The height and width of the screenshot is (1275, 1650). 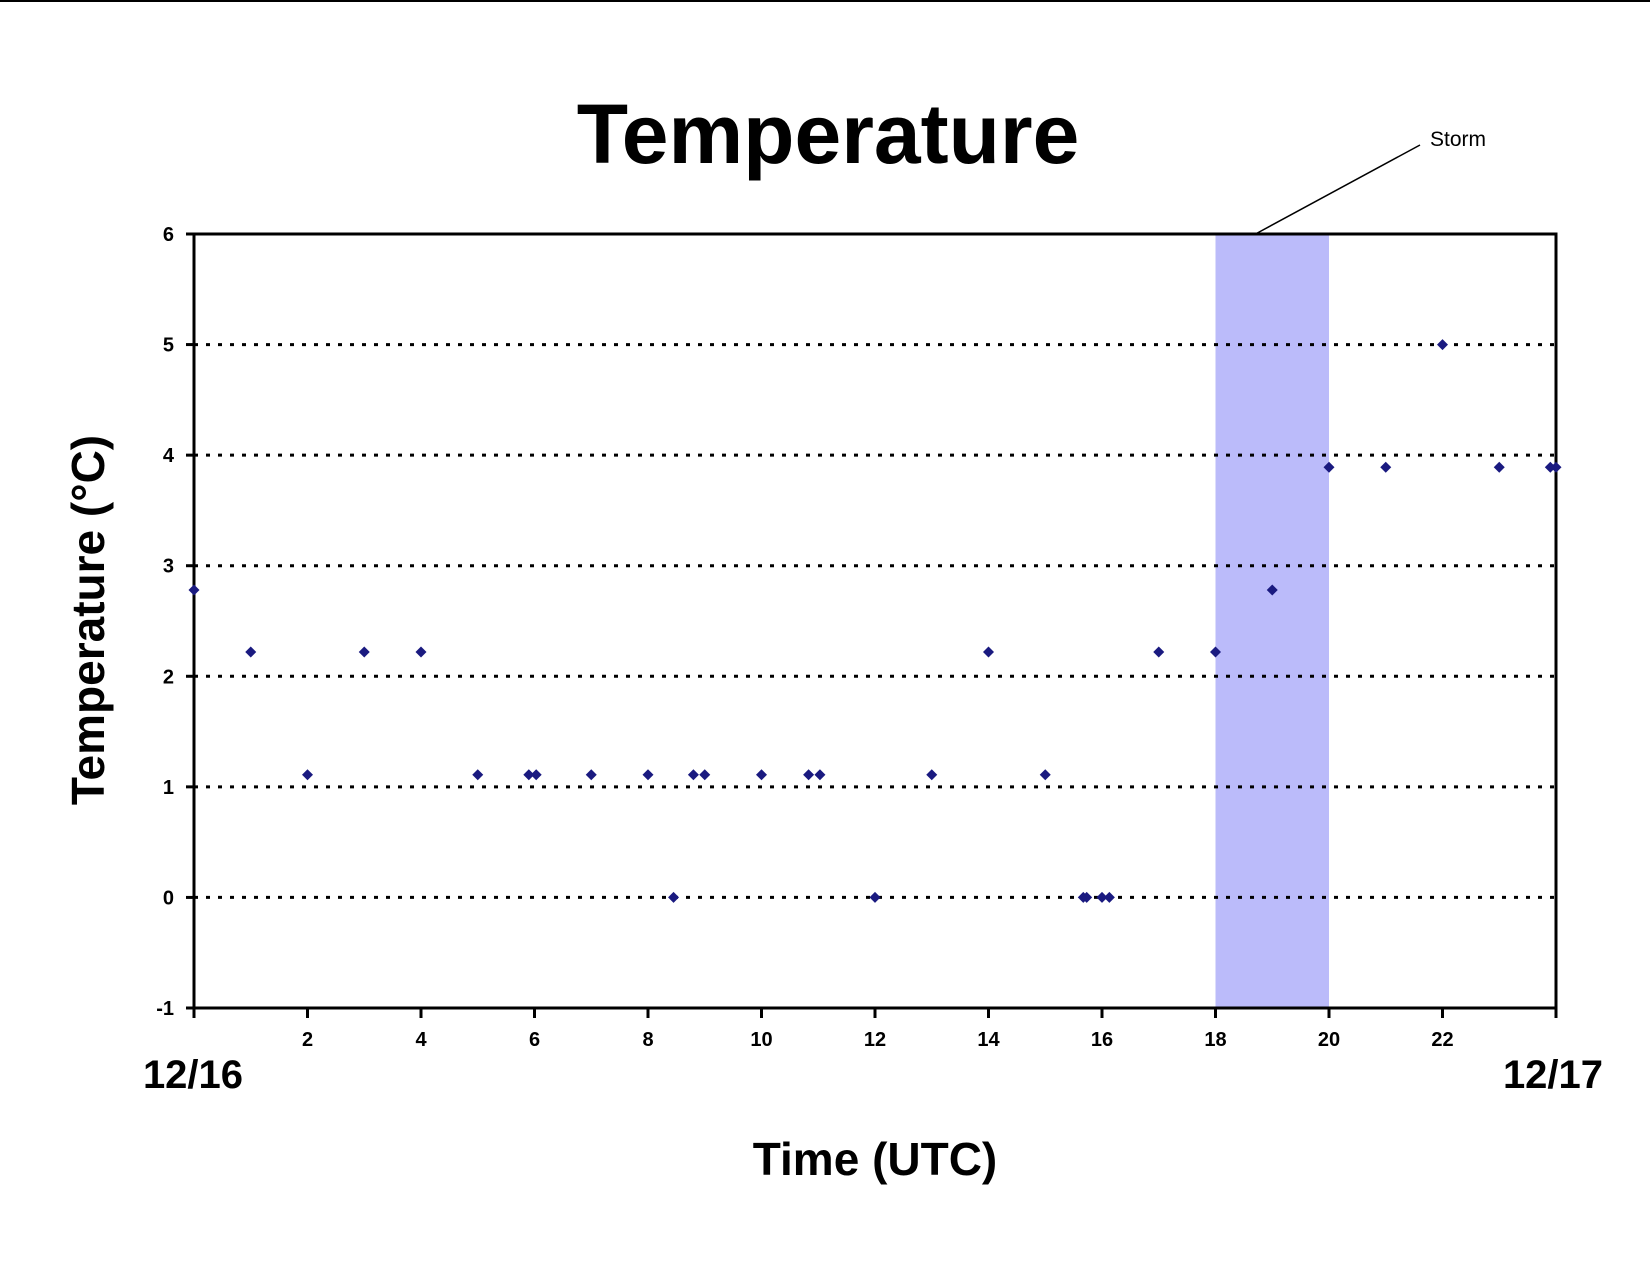 What do you see at coordinates (88, 620) in the screenshot?
I see `y-axis-label: Temperature (°C)` at bounding box center [88, 620].